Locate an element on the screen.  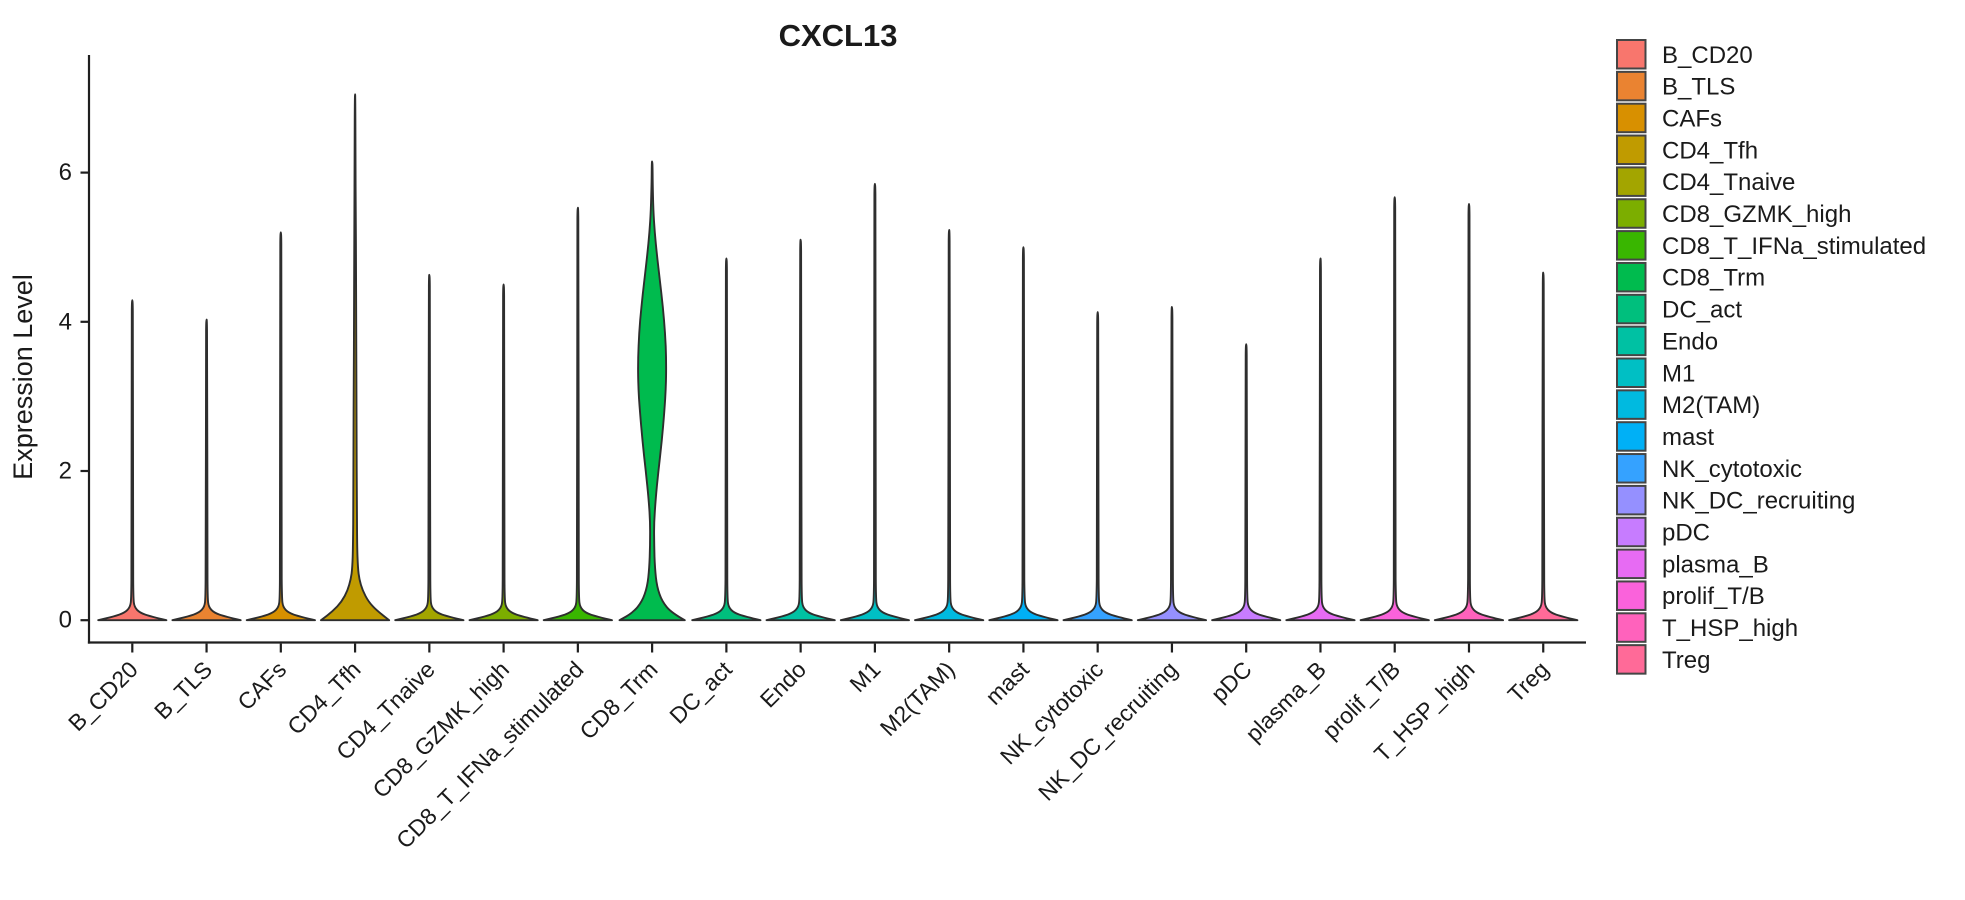
y-tick-label-4: 4 is located at coordinates (65, 321).